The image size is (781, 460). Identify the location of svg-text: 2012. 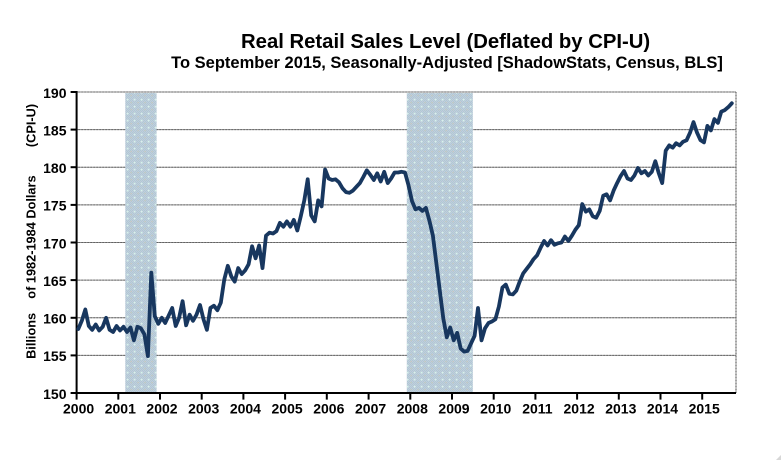
(579, 408).